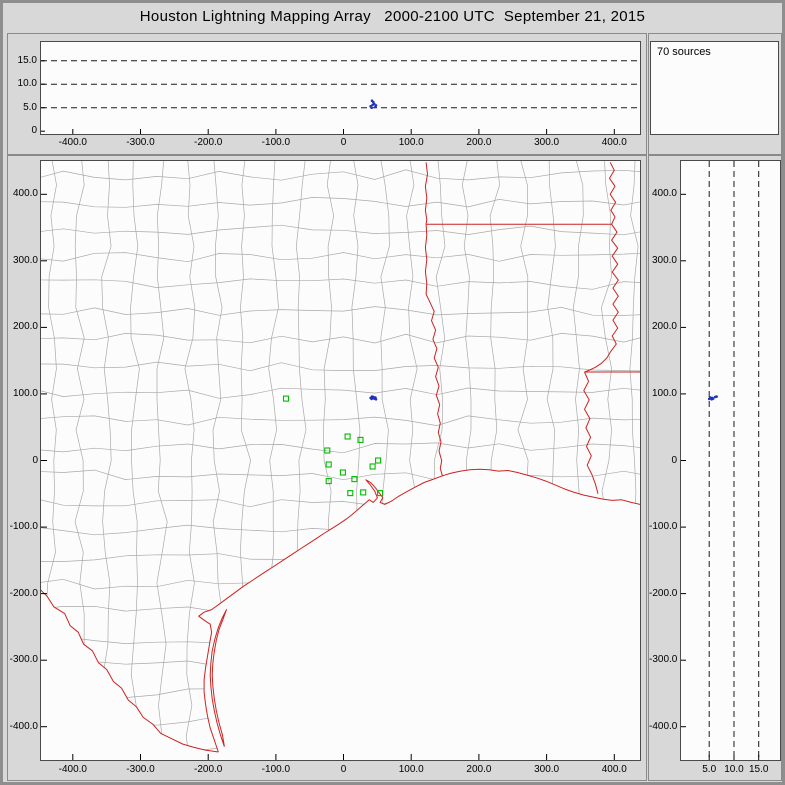  I want to click on ew-tick-label-top: 300.0, so click(547, 142).